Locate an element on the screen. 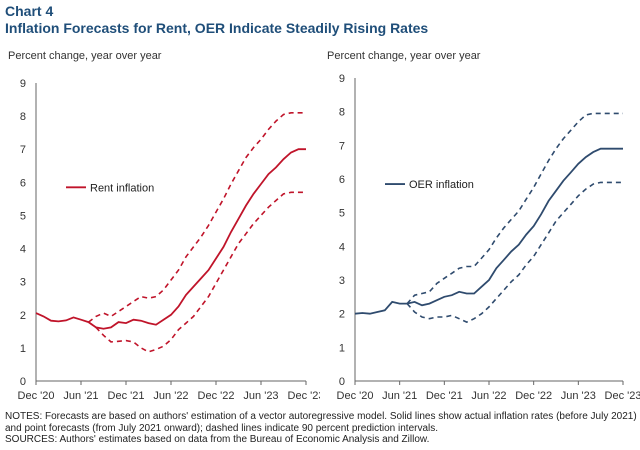 Image resolution: width=640 pixels, height=450 pixels. rent-x-tick-label: Jun '22 is located at coordinates (170, 396).